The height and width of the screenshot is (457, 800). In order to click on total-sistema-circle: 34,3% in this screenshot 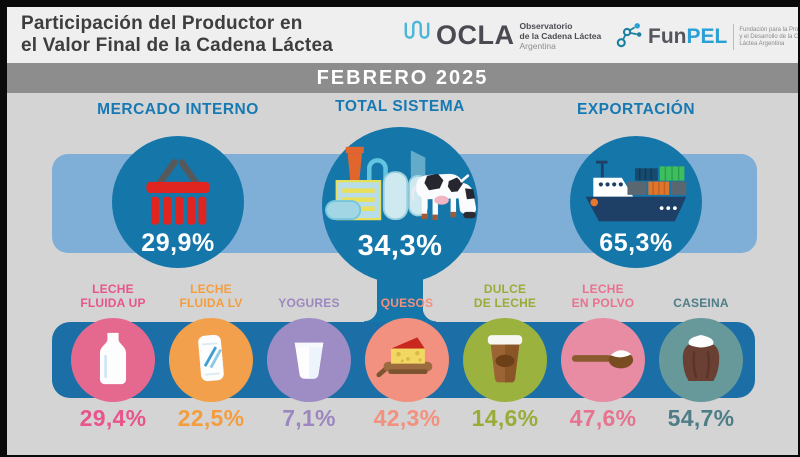, I will do `click(400, 205)`.